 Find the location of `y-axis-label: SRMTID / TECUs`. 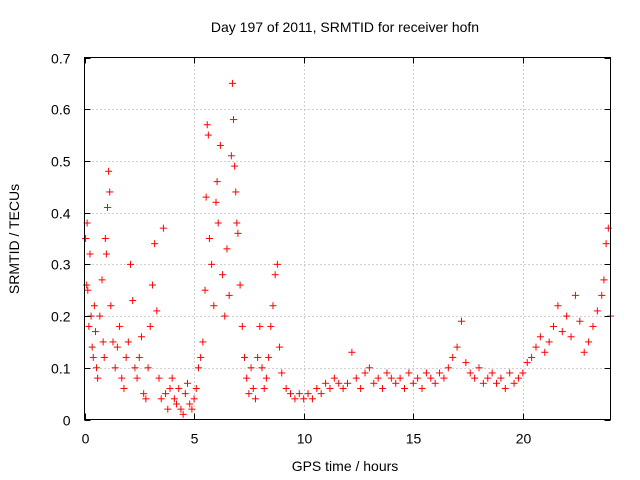

y-axis-label: SRMTID / TECUs is located at coordinates (14, 239).